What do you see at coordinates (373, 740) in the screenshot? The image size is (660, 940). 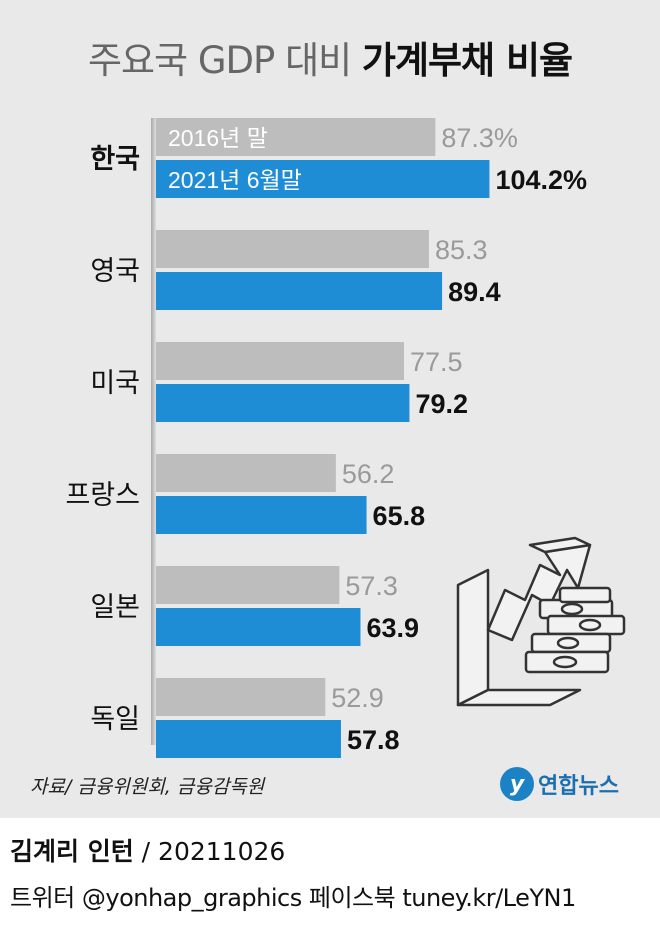 I see `data-label: 57.8` at bounding box center [373, 740].